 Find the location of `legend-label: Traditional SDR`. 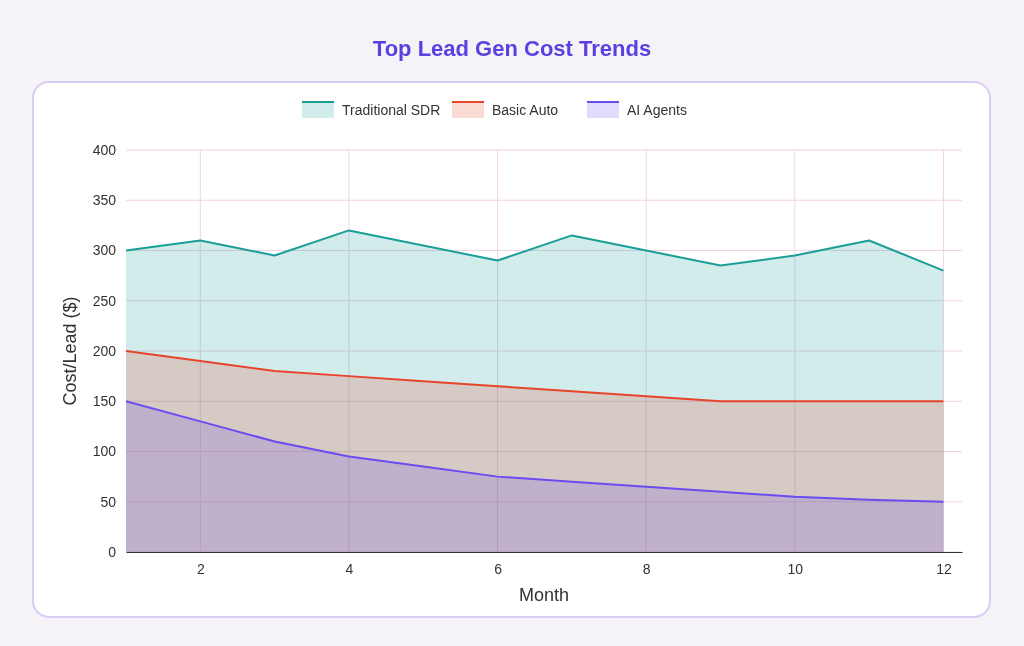

legend-label: Traditional SDR is located at coordinates (391, 110).